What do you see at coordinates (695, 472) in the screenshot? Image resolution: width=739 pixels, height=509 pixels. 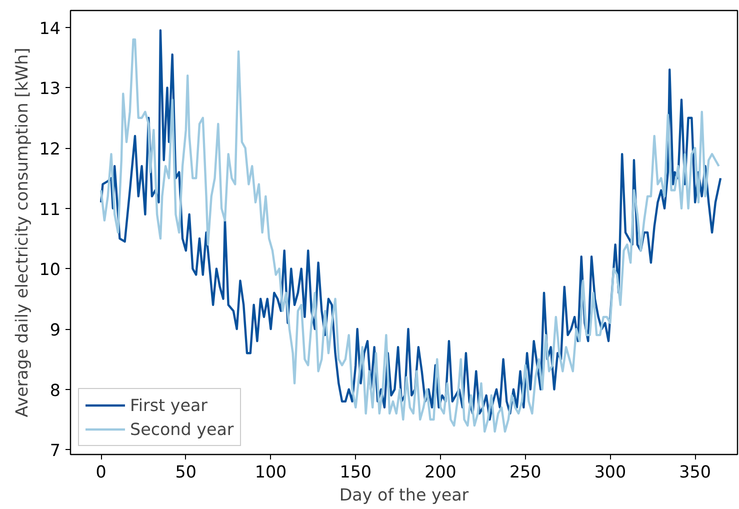 I see `x-tick-label: 350` at bounding box center [695, 472].